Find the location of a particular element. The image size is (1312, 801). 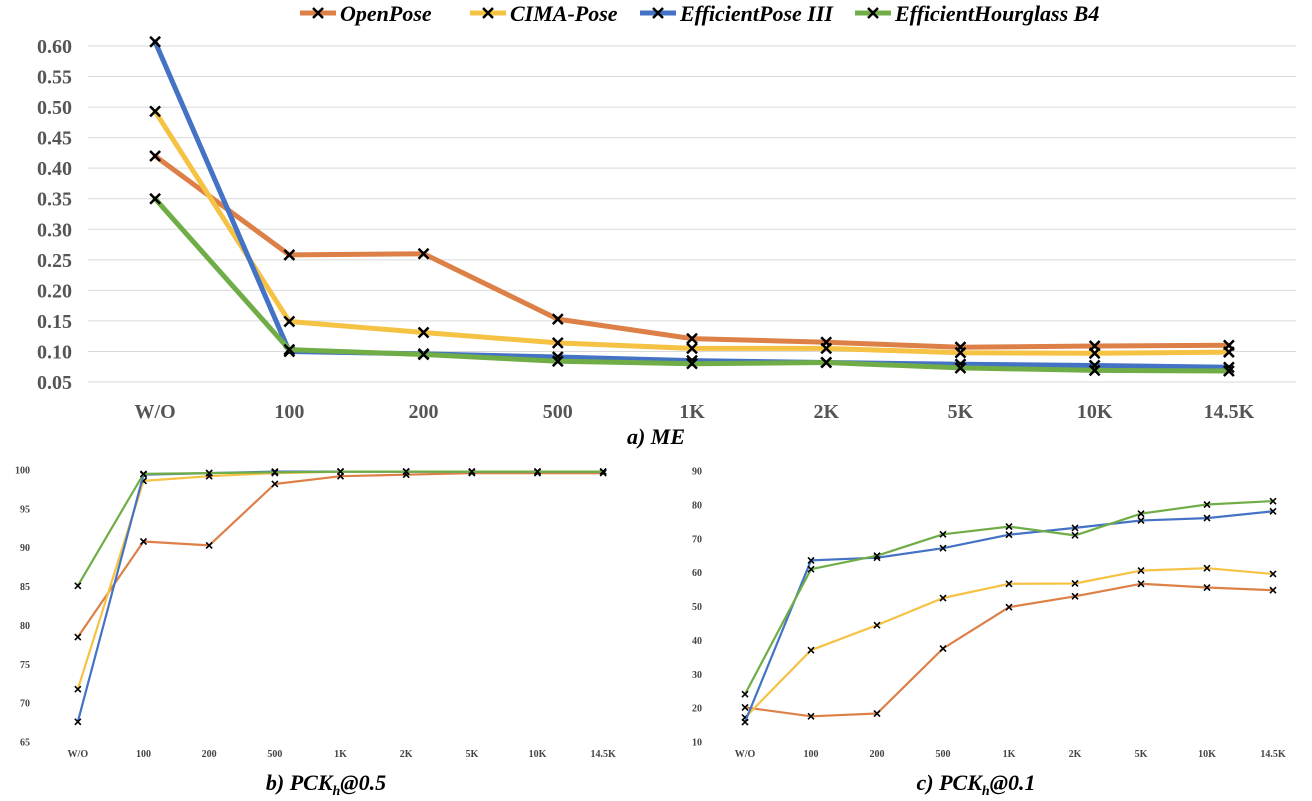

x-tick-label: 200 is located at coordinates (877, 754).